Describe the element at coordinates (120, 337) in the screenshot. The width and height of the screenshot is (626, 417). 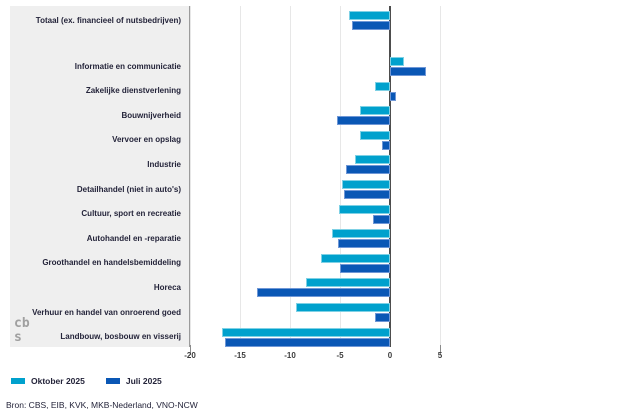
I see `category-label: Landbouw, bosbouw en visserij` at that location.